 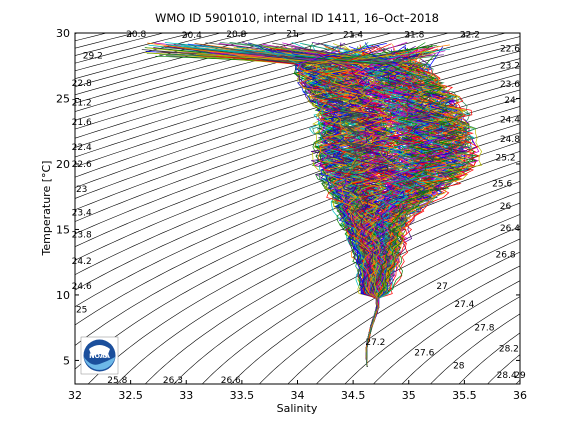 What do you see at coordinates (510, 85) in the screenshot?
I see `isopycnal-label: 23.6` at bounding box center [510, 85].